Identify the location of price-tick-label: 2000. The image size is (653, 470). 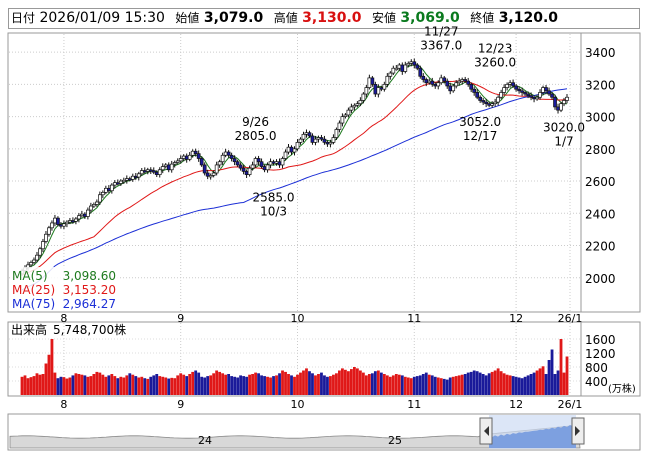
(600, 279).